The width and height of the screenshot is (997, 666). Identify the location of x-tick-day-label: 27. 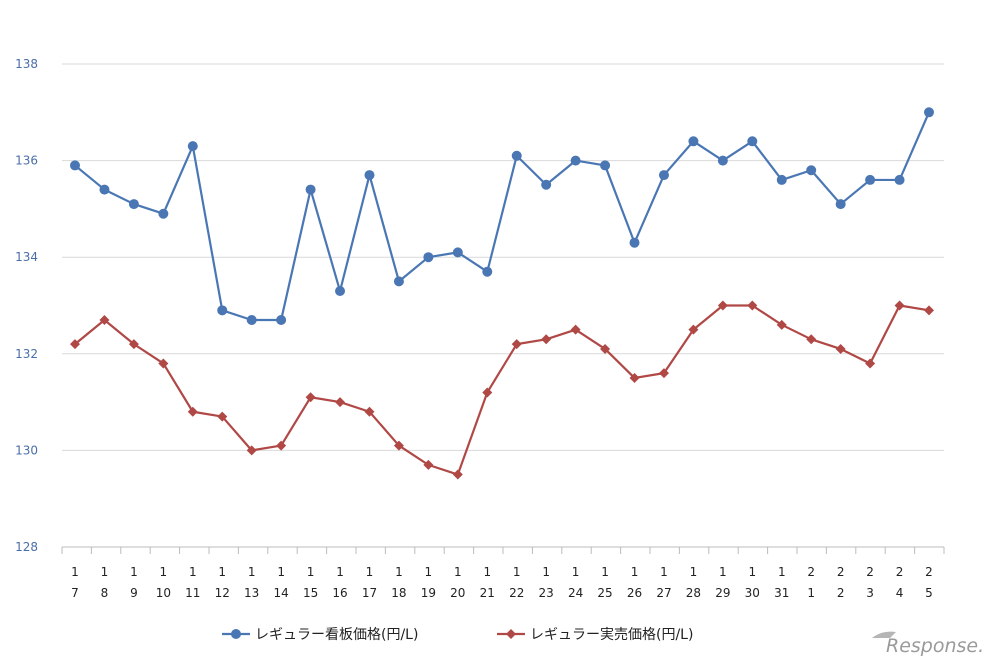
(663, 593).